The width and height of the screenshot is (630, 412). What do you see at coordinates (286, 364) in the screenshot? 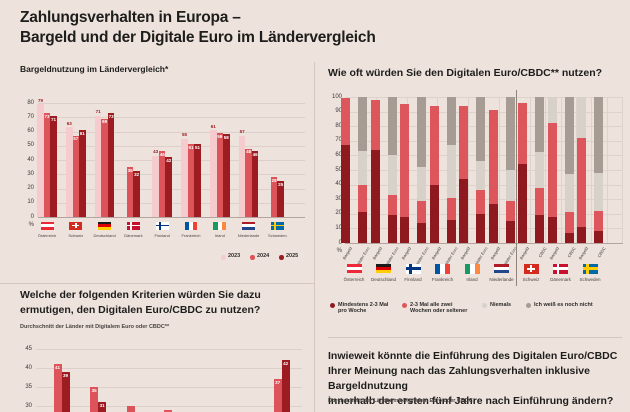
I see `bar-label: 42` at bounding box center [286, 364].